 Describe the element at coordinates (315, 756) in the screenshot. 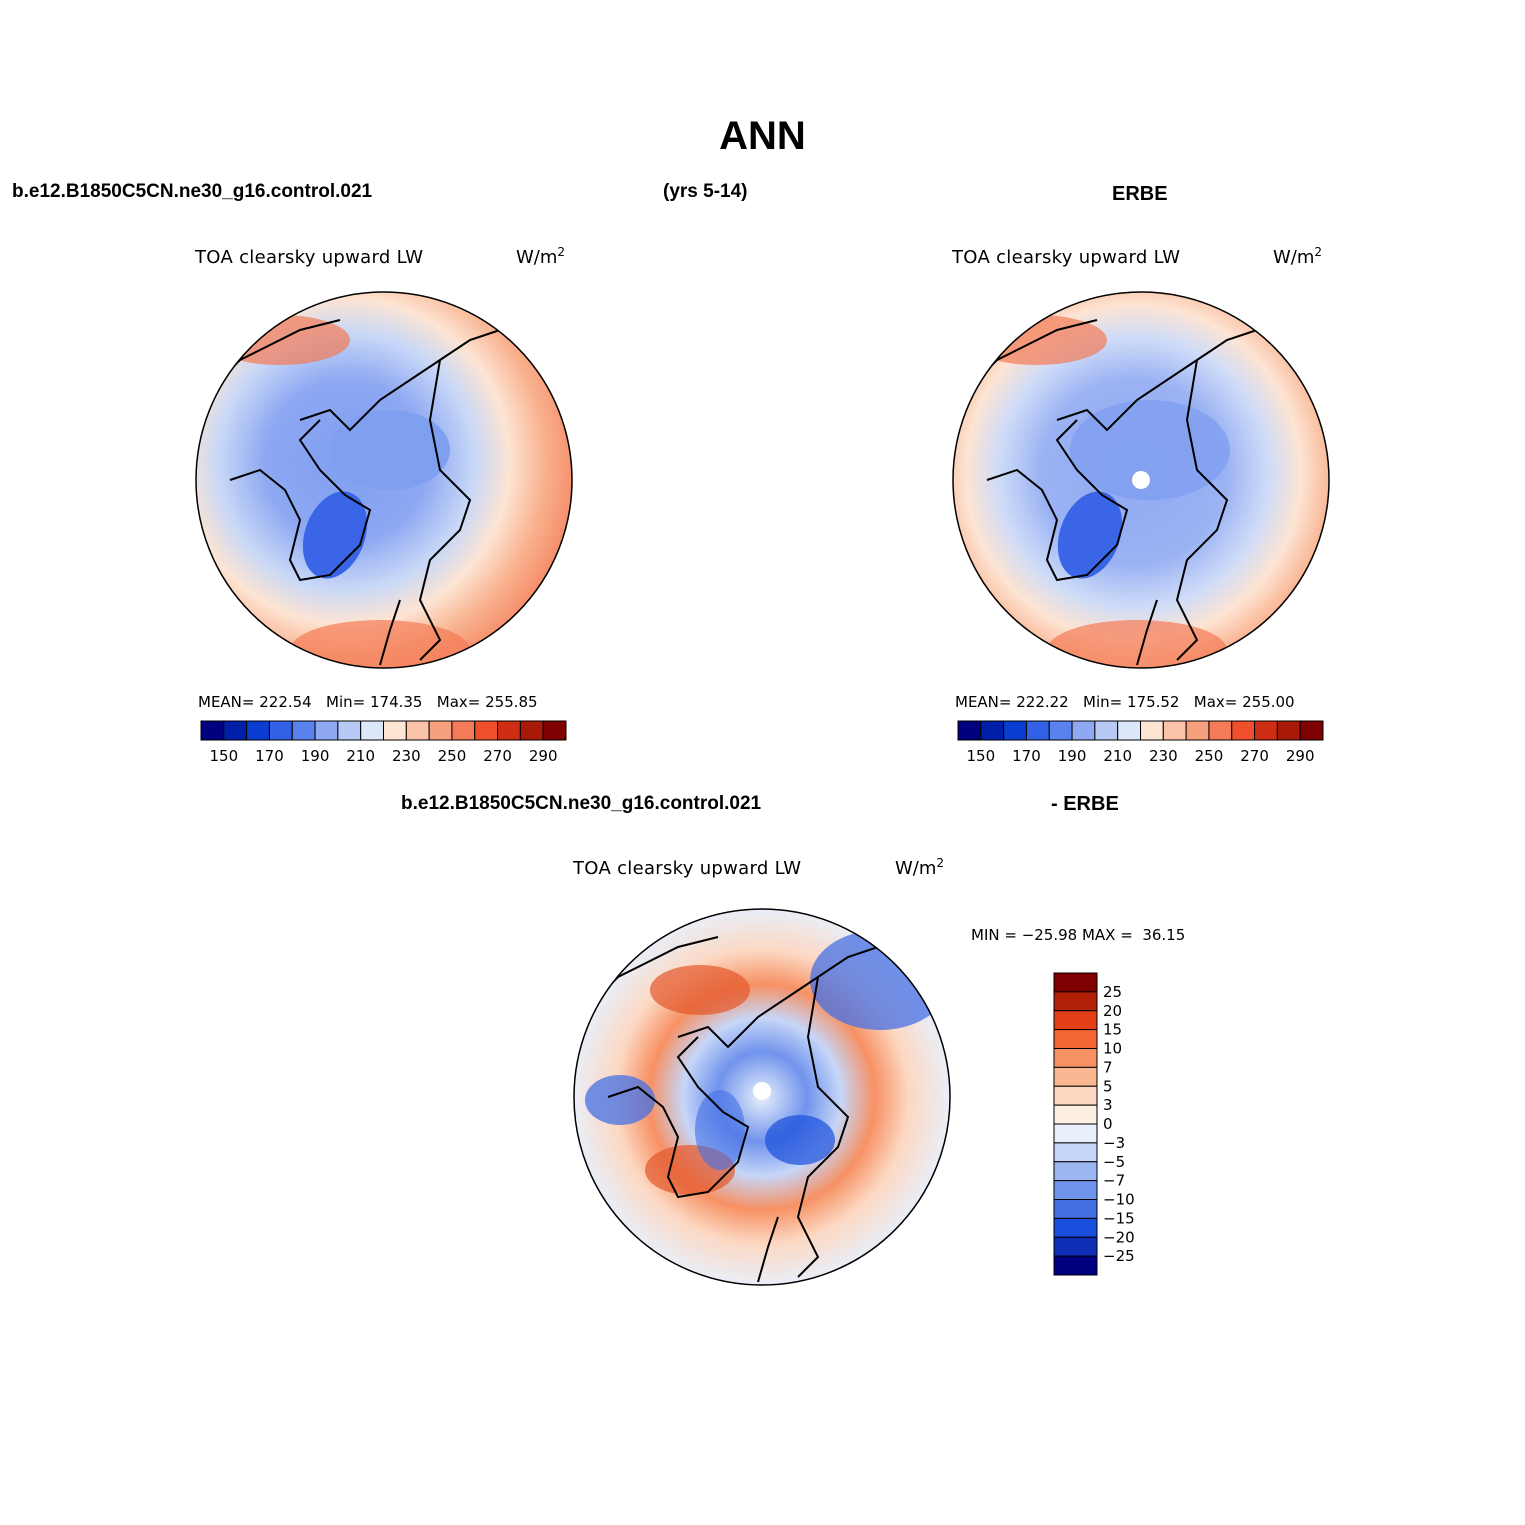

I see `model-colorbar-tick-label: 190` at that location.